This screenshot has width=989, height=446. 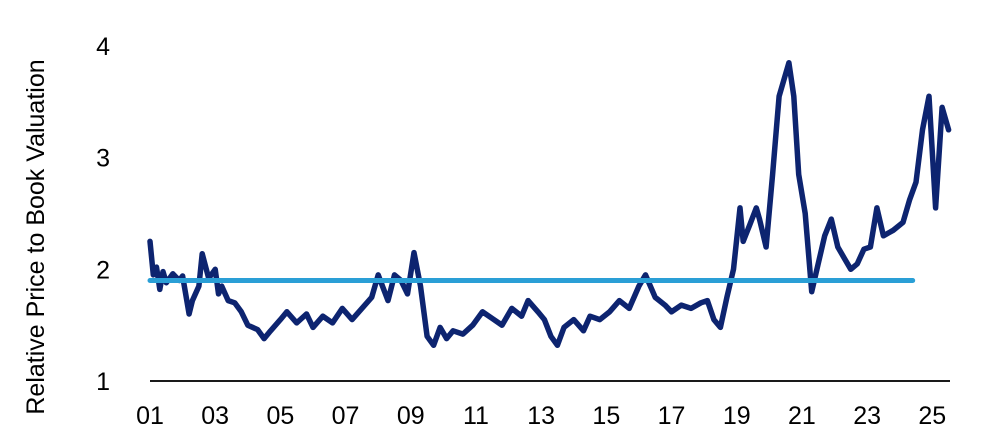 What do you see at coordinates (103, 382) in the screenshot?
I see `y-tick-label: 1` at bounding box center [103, 382].